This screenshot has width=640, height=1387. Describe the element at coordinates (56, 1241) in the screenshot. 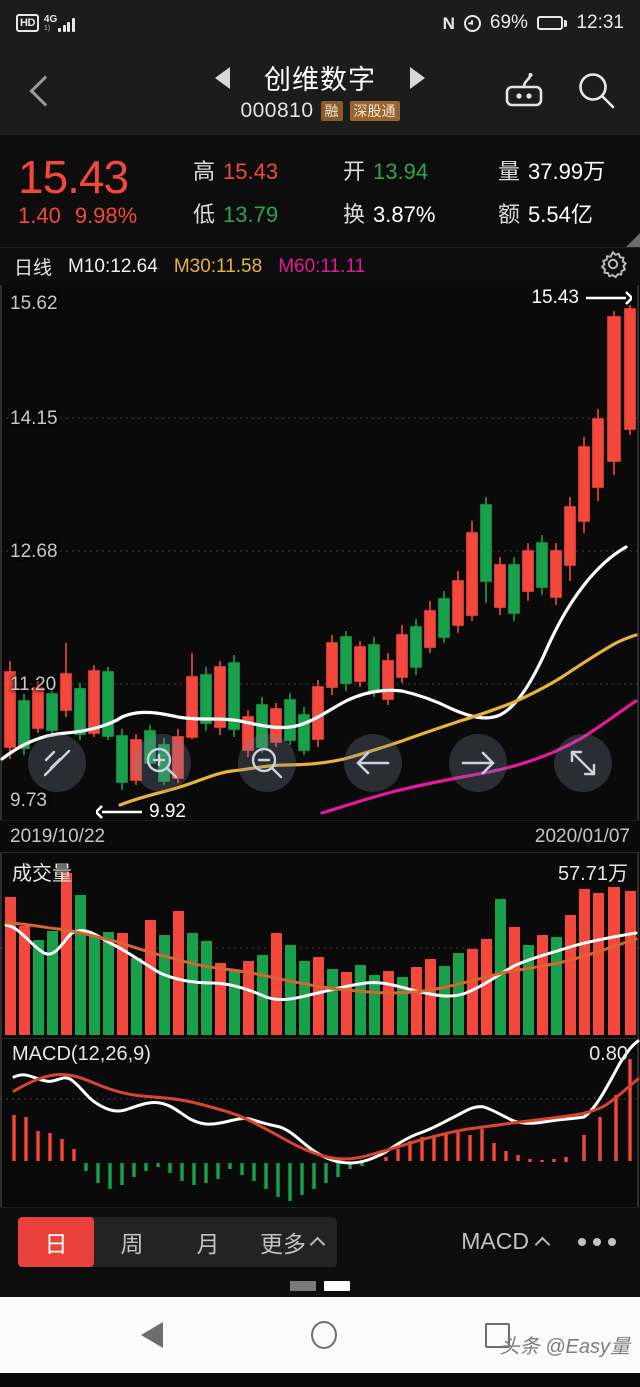

I see `tab-day: 日` at that location.